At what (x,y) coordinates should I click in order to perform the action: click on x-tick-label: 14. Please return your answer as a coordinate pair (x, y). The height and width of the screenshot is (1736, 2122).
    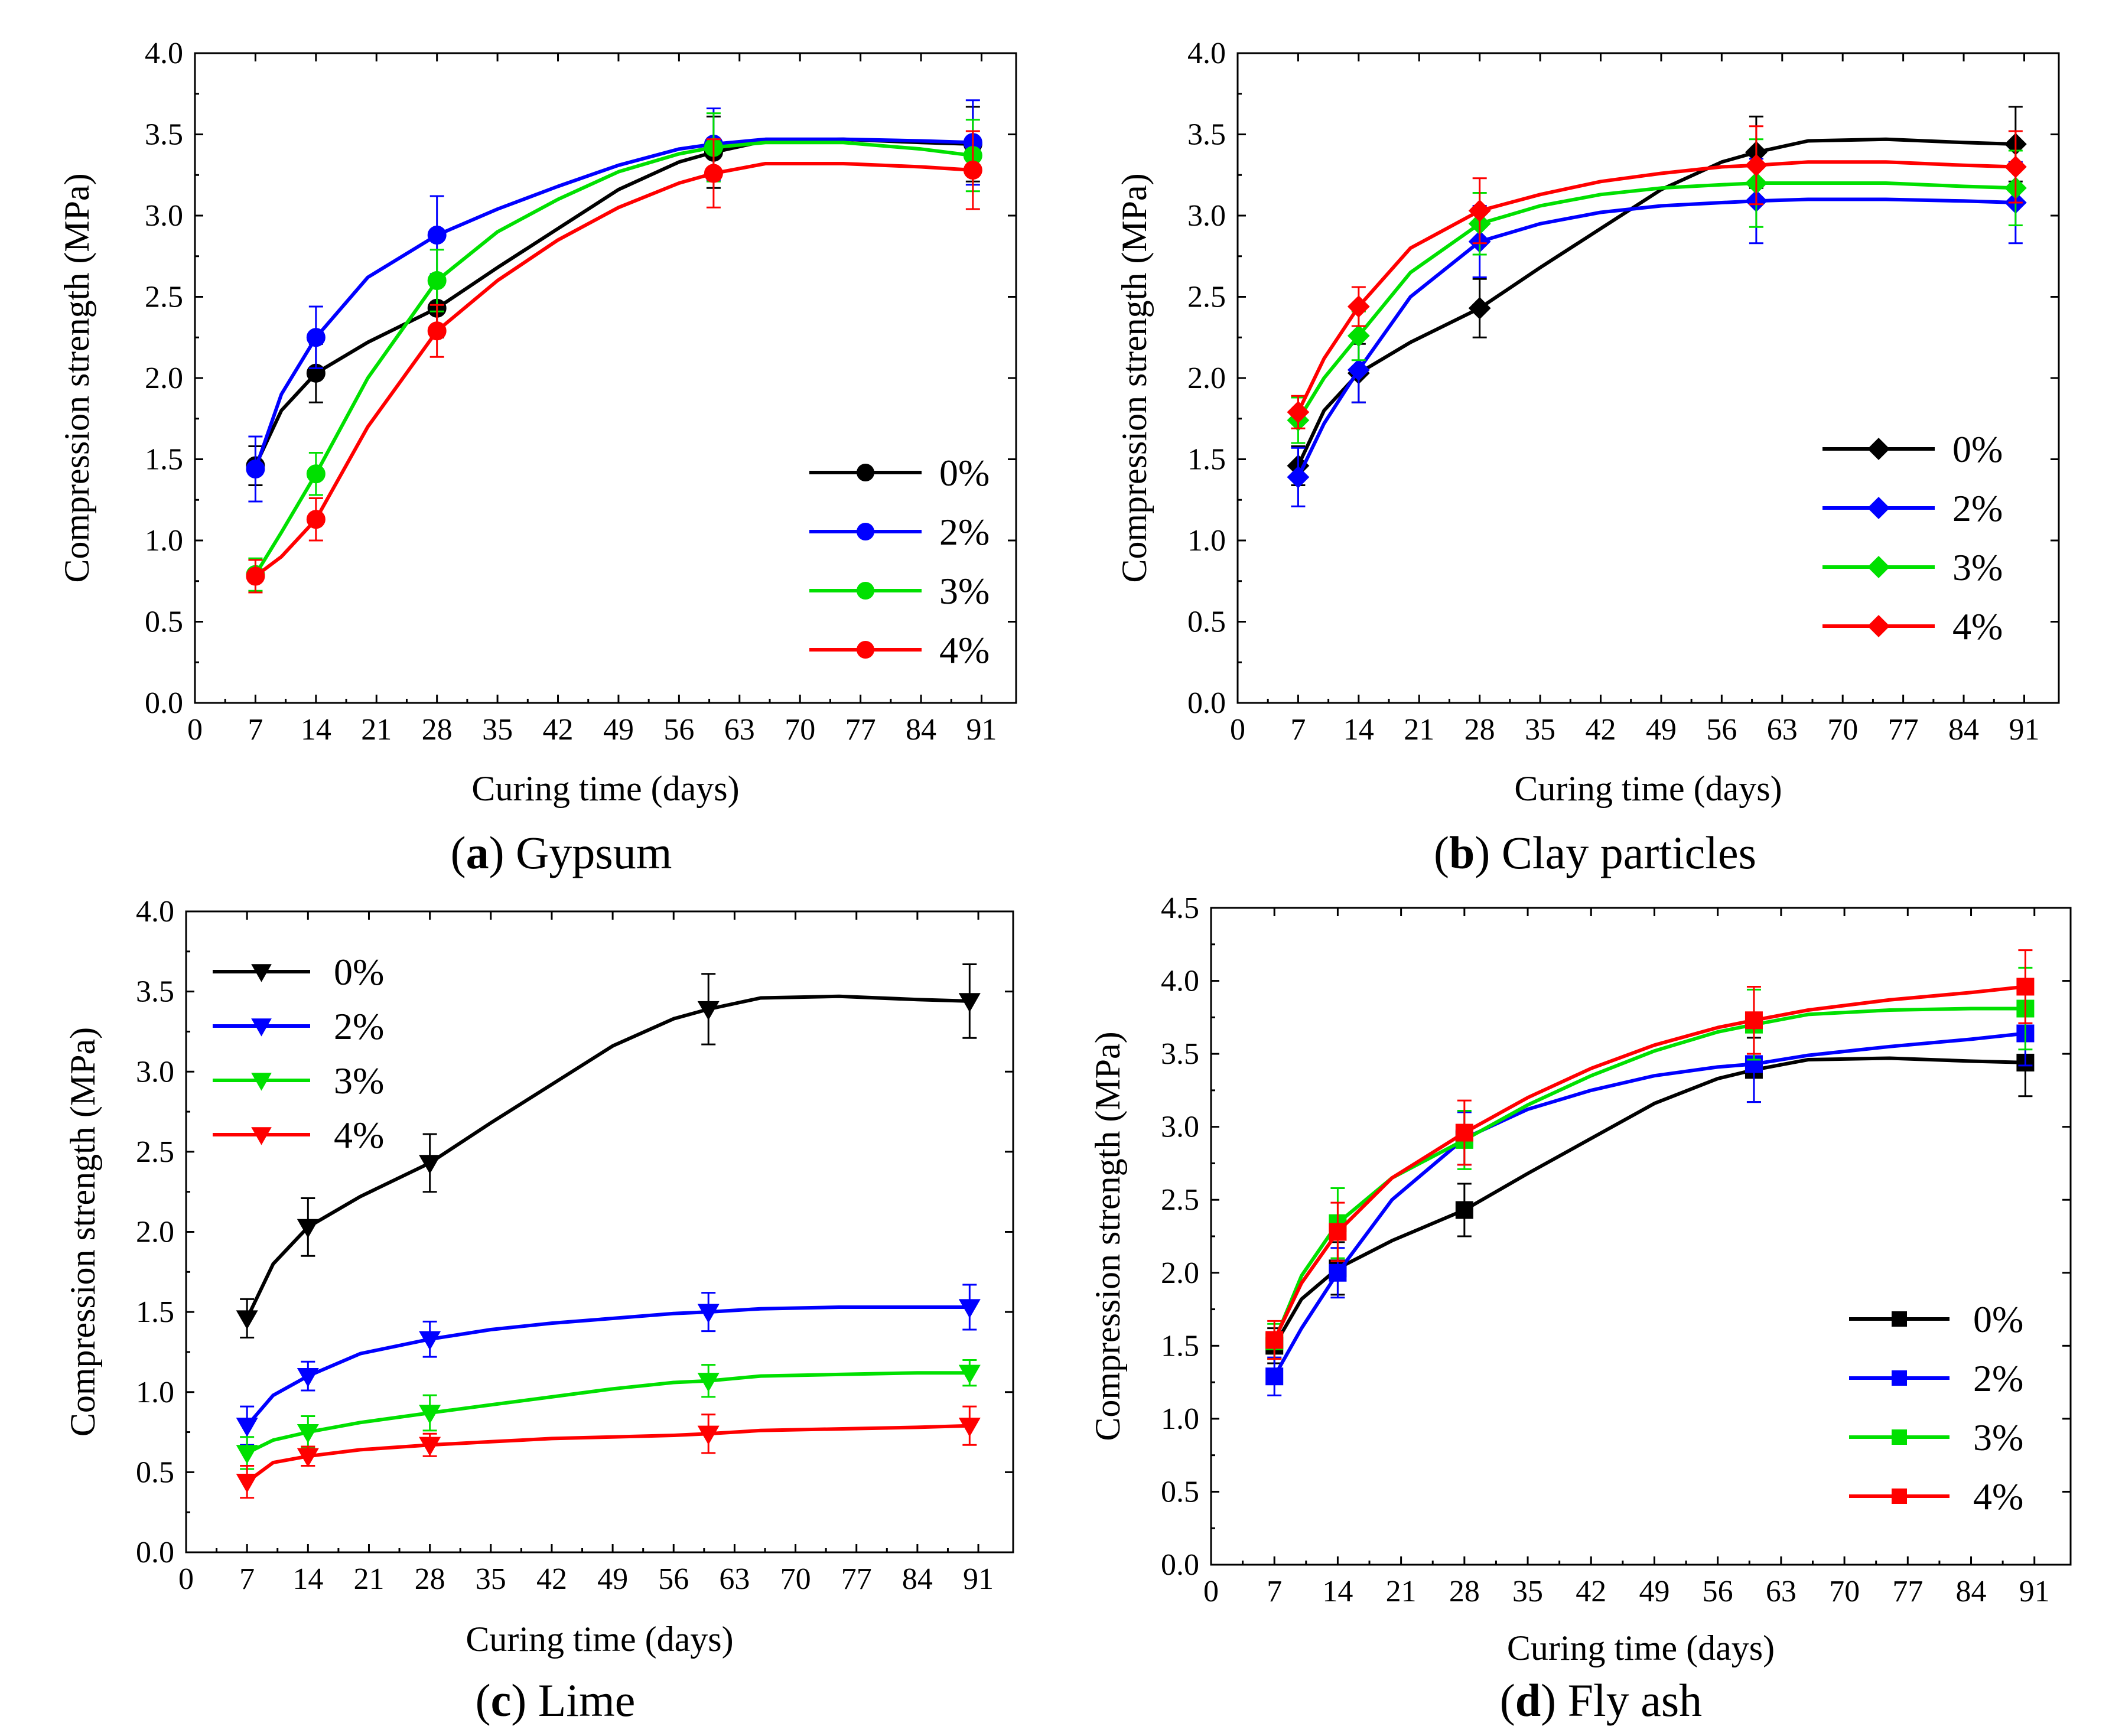
    Looking at the image, I should click on (1358, 730).